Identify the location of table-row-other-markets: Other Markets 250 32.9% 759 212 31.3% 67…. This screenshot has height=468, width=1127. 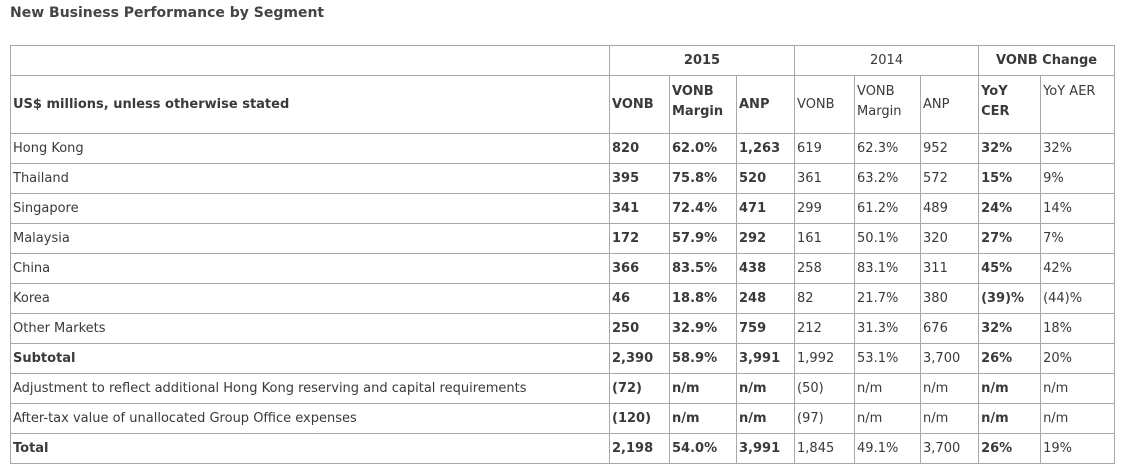
(563, 328).